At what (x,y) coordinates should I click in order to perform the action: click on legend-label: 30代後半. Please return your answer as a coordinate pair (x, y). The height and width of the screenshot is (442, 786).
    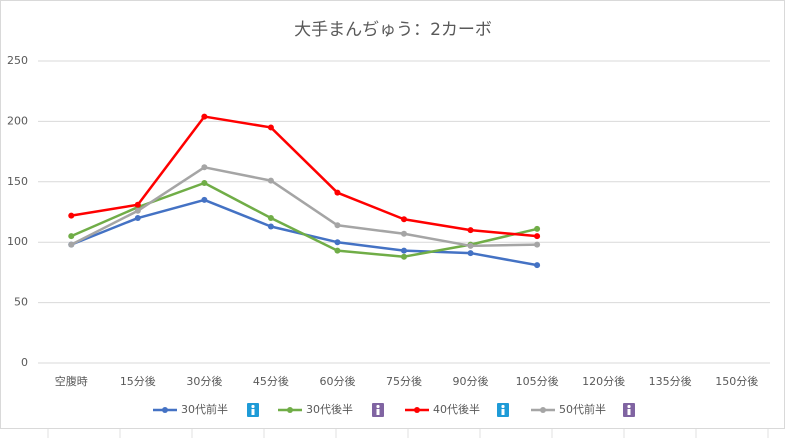
    Looking at the image, I should click on (329, 409).